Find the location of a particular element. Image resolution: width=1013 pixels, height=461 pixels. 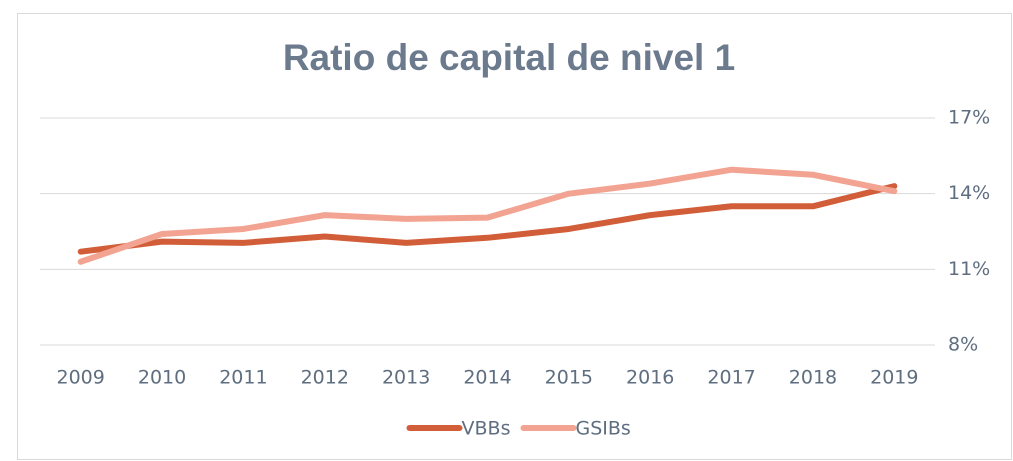

y-tick-label: 11% is located at coordinates (969, 269).